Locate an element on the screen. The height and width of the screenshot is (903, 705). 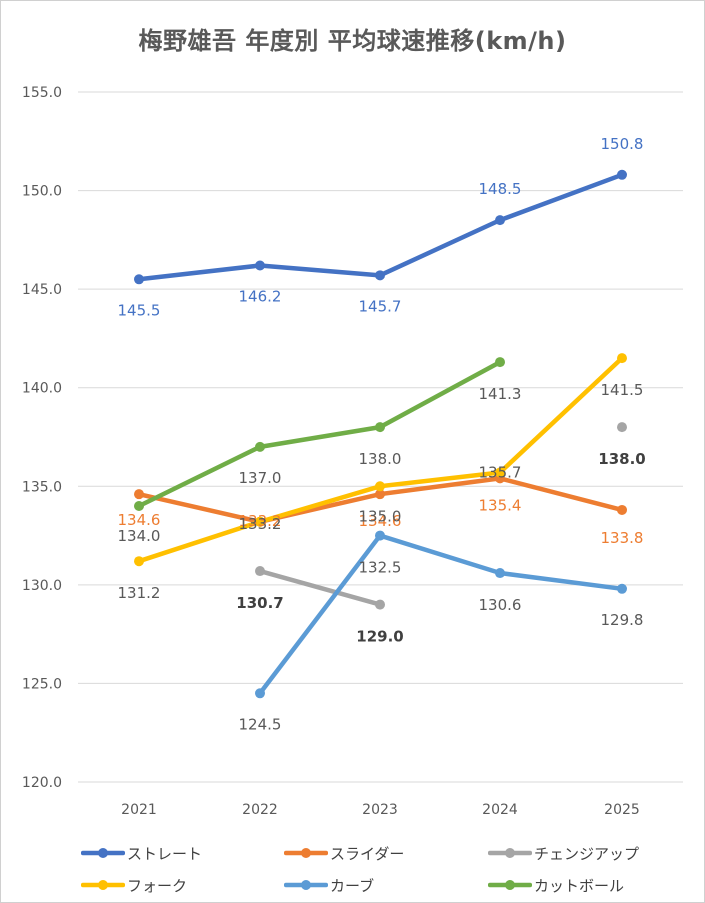
y-tick-label: 140.0 is located at coordinates (42, 389).